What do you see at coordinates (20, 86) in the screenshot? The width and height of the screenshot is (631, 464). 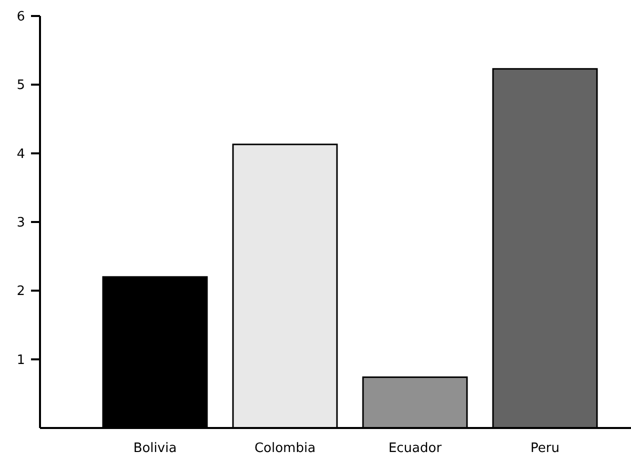 I see `y-tick-label: 5` at bounding box center [20, 86].